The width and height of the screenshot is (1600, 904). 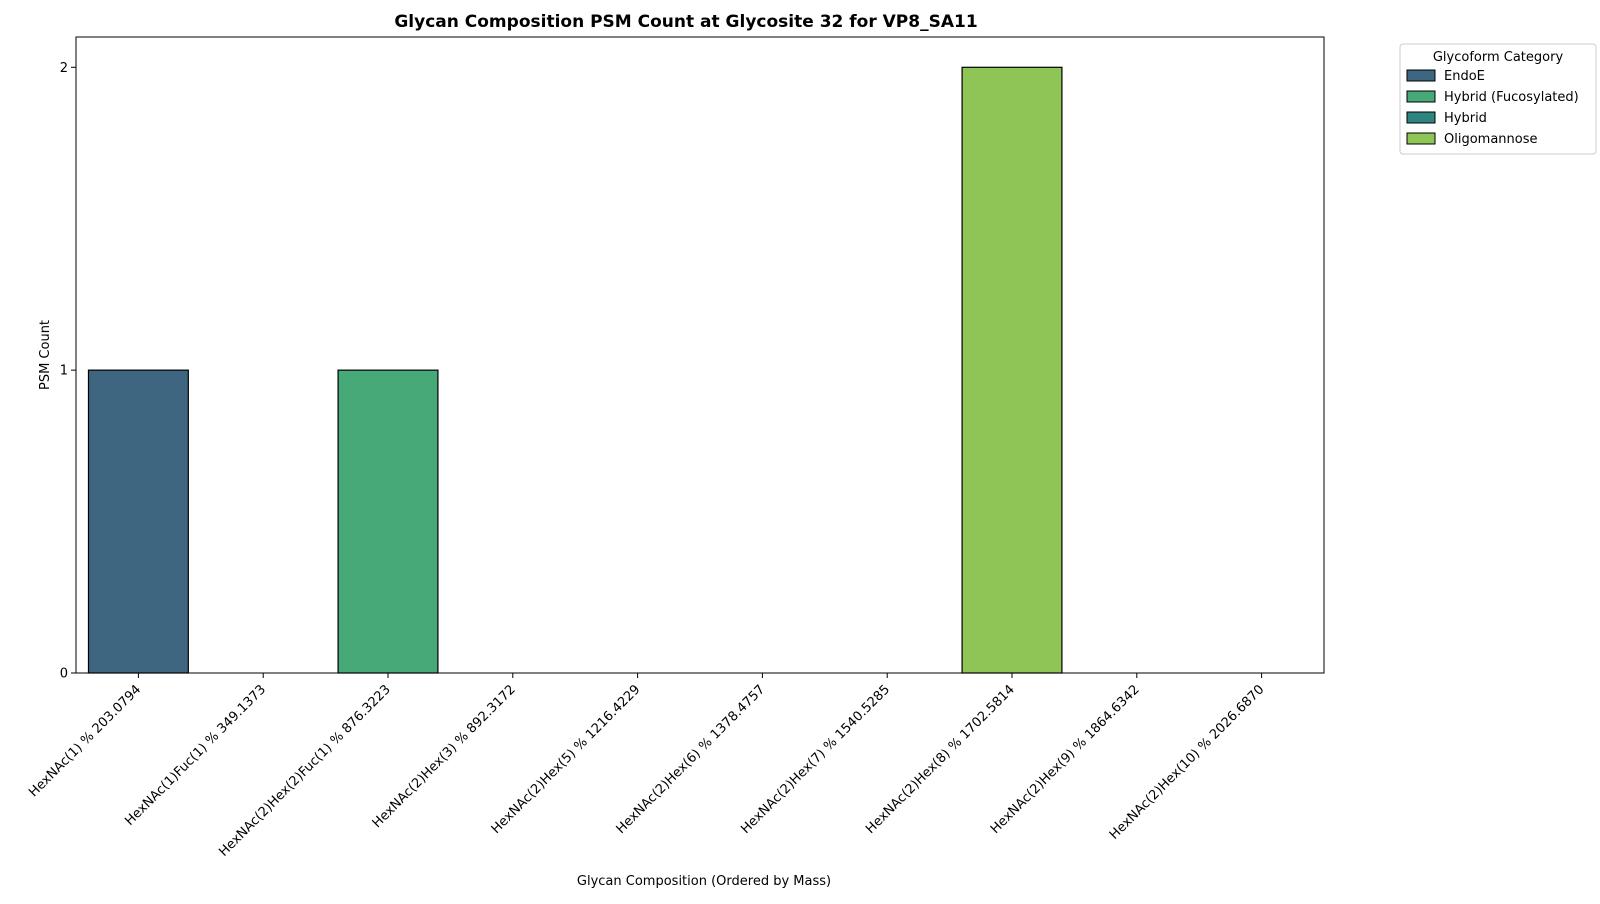 I want to click on y-tick-label: 0, so click(x=64, y=674).